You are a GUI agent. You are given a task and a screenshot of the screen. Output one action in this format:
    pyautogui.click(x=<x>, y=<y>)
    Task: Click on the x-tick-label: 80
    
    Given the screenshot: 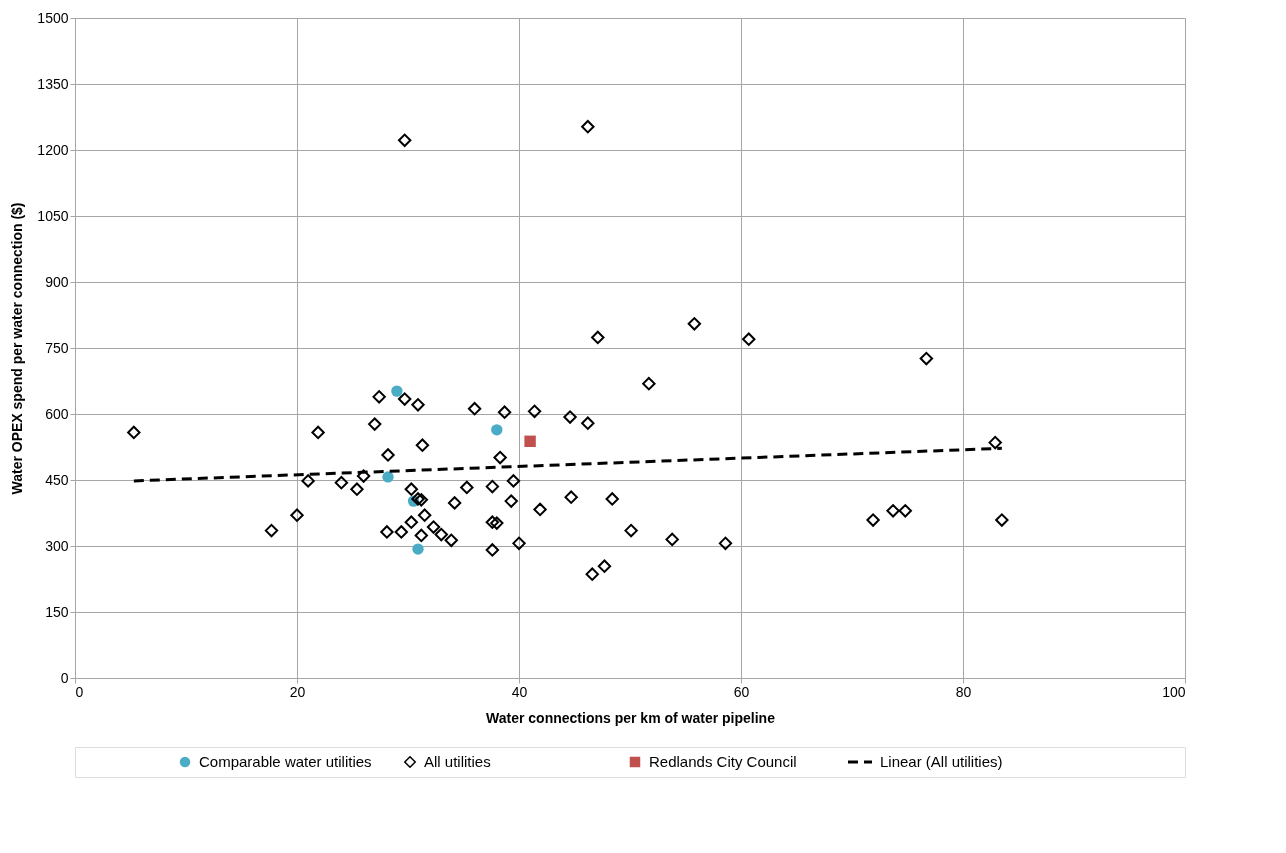 What is the action you would take?
    pyautogui.click(x=963, y=691)
    